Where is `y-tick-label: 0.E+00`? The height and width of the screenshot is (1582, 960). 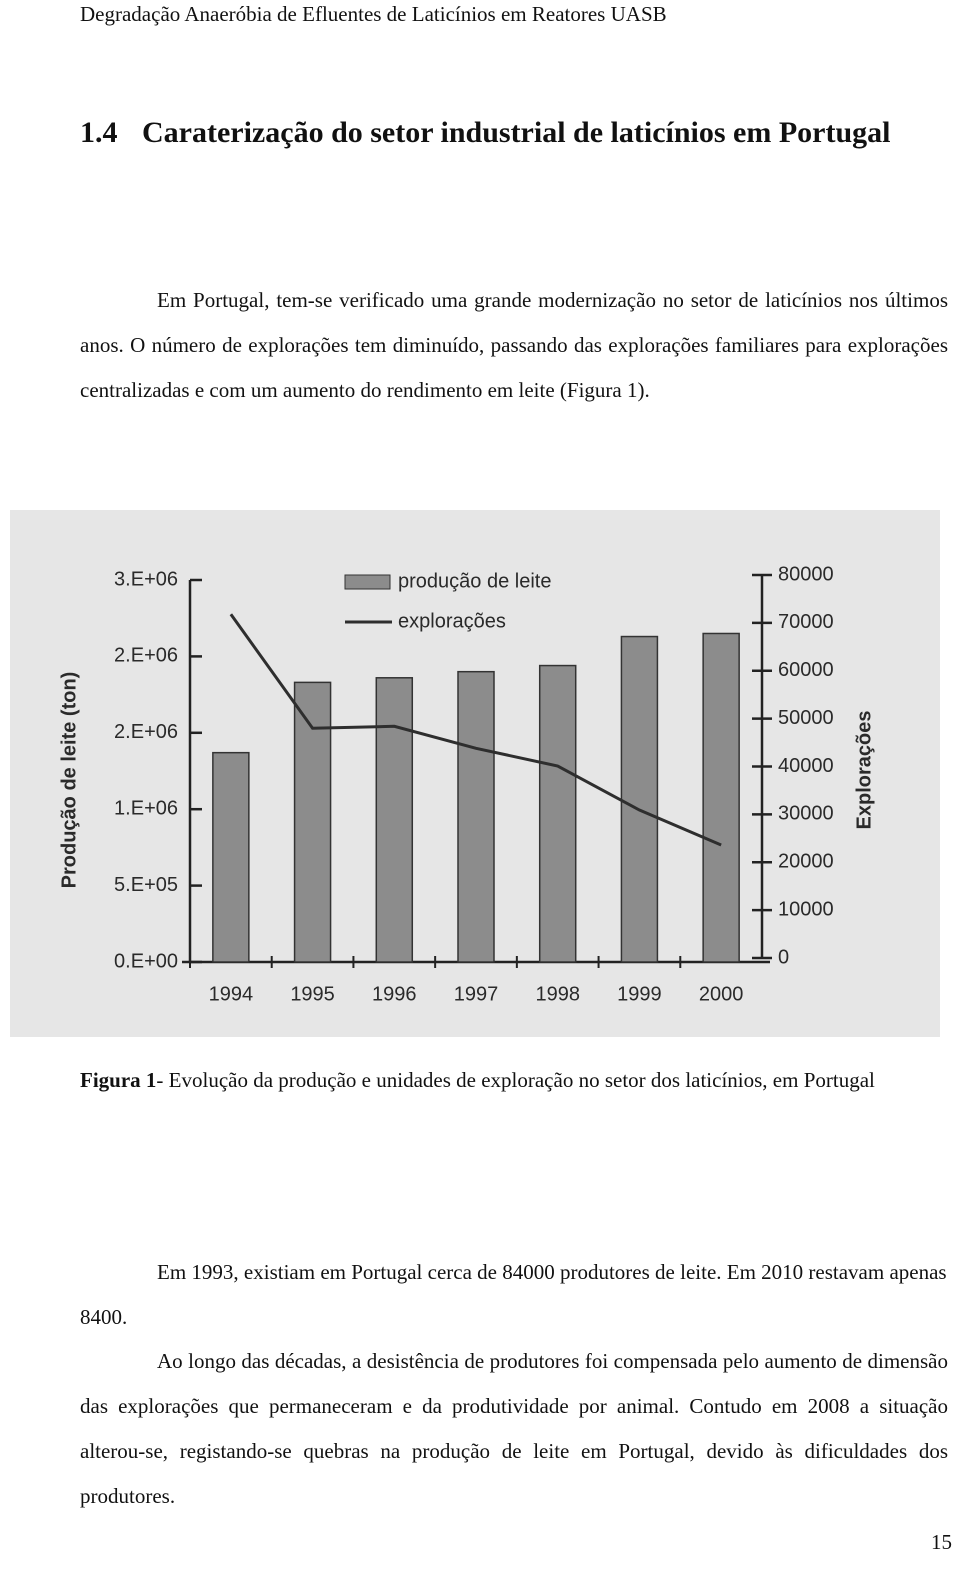
y-tick-label: 0.E+00 is located at coordinates (146, 961).